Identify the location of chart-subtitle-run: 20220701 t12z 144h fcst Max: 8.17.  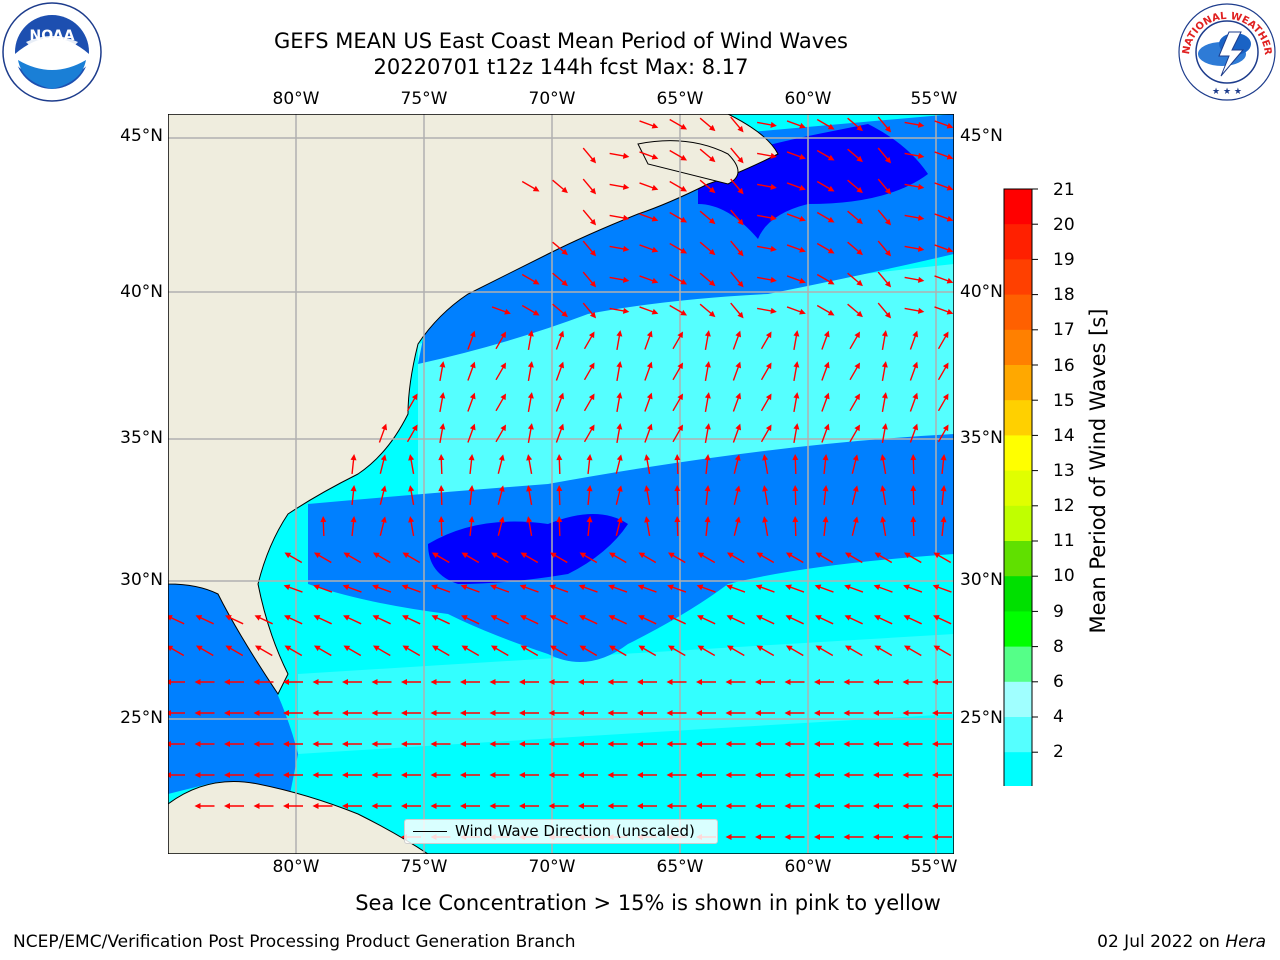
(561, 67).